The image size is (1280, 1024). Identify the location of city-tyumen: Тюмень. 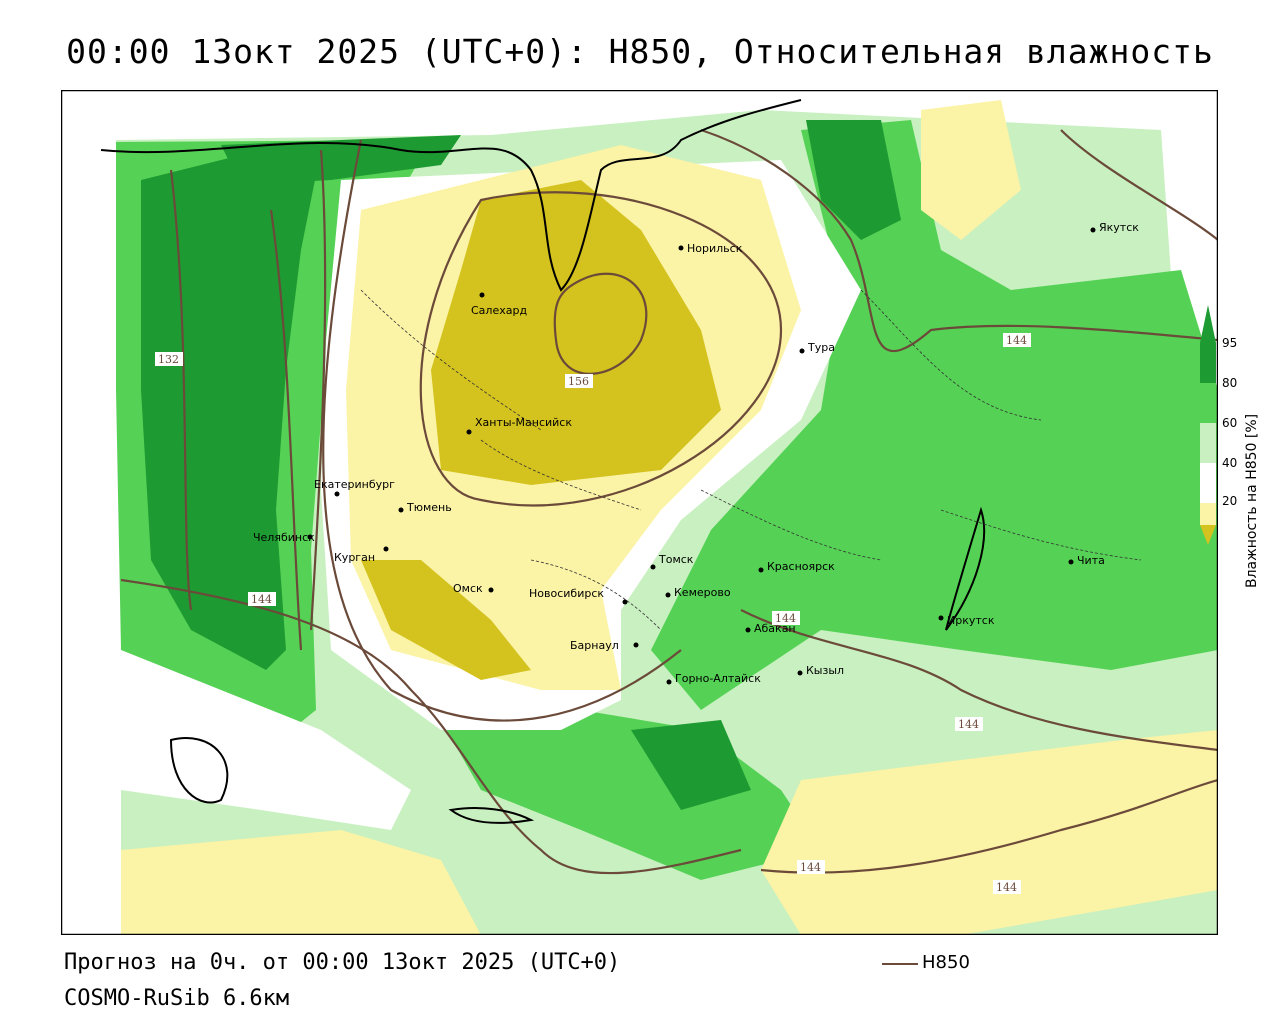
(429, 507).